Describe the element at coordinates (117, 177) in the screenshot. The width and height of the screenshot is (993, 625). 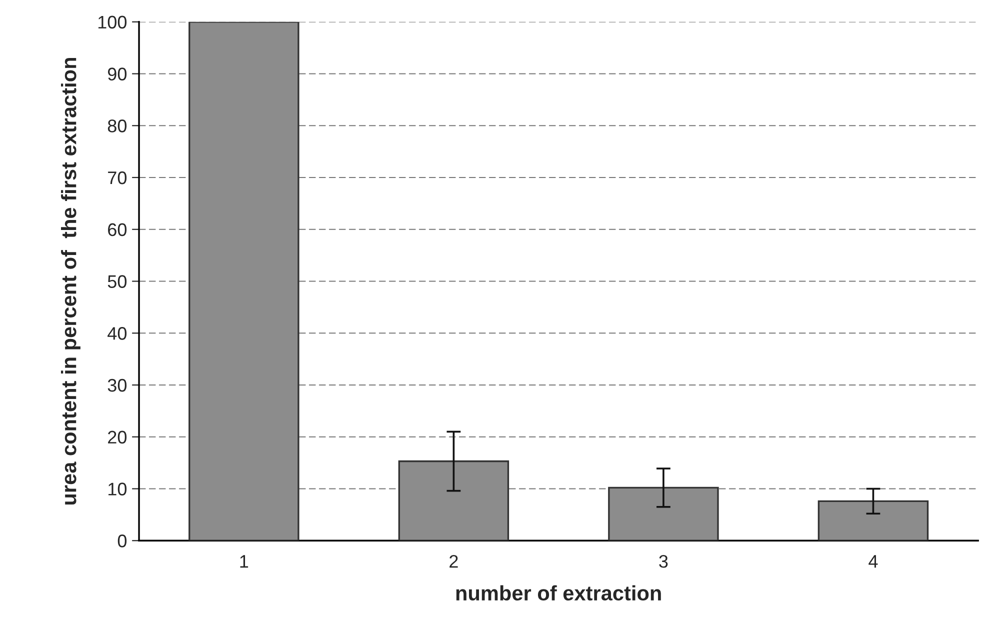
I see `y-tick-label: 70` at that location.